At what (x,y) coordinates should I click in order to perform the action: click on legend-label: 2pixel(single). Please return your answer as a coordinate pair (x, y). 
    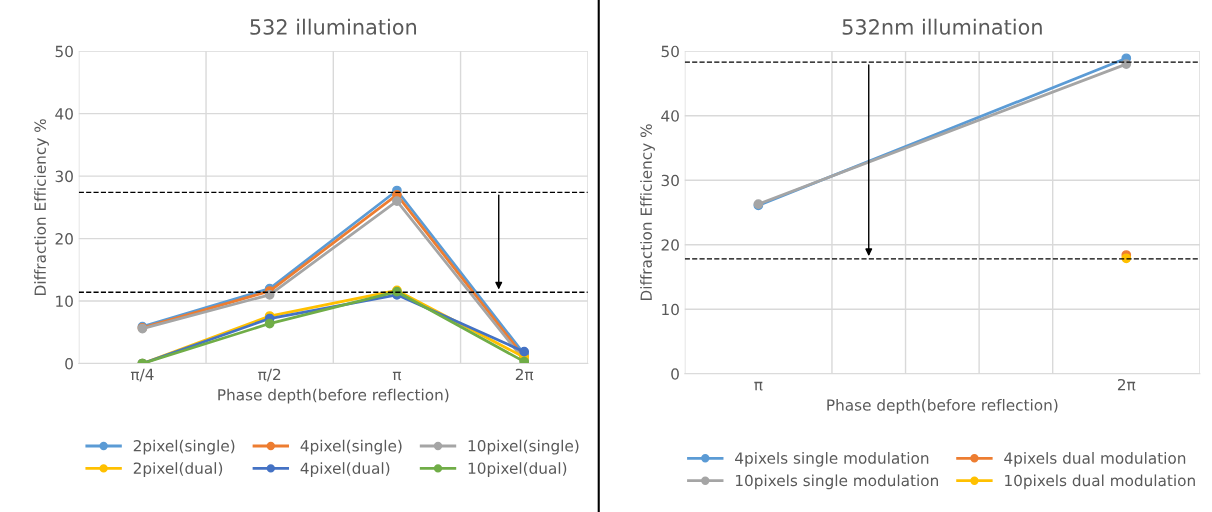
    Looking at the image, I should click on (184, 447).